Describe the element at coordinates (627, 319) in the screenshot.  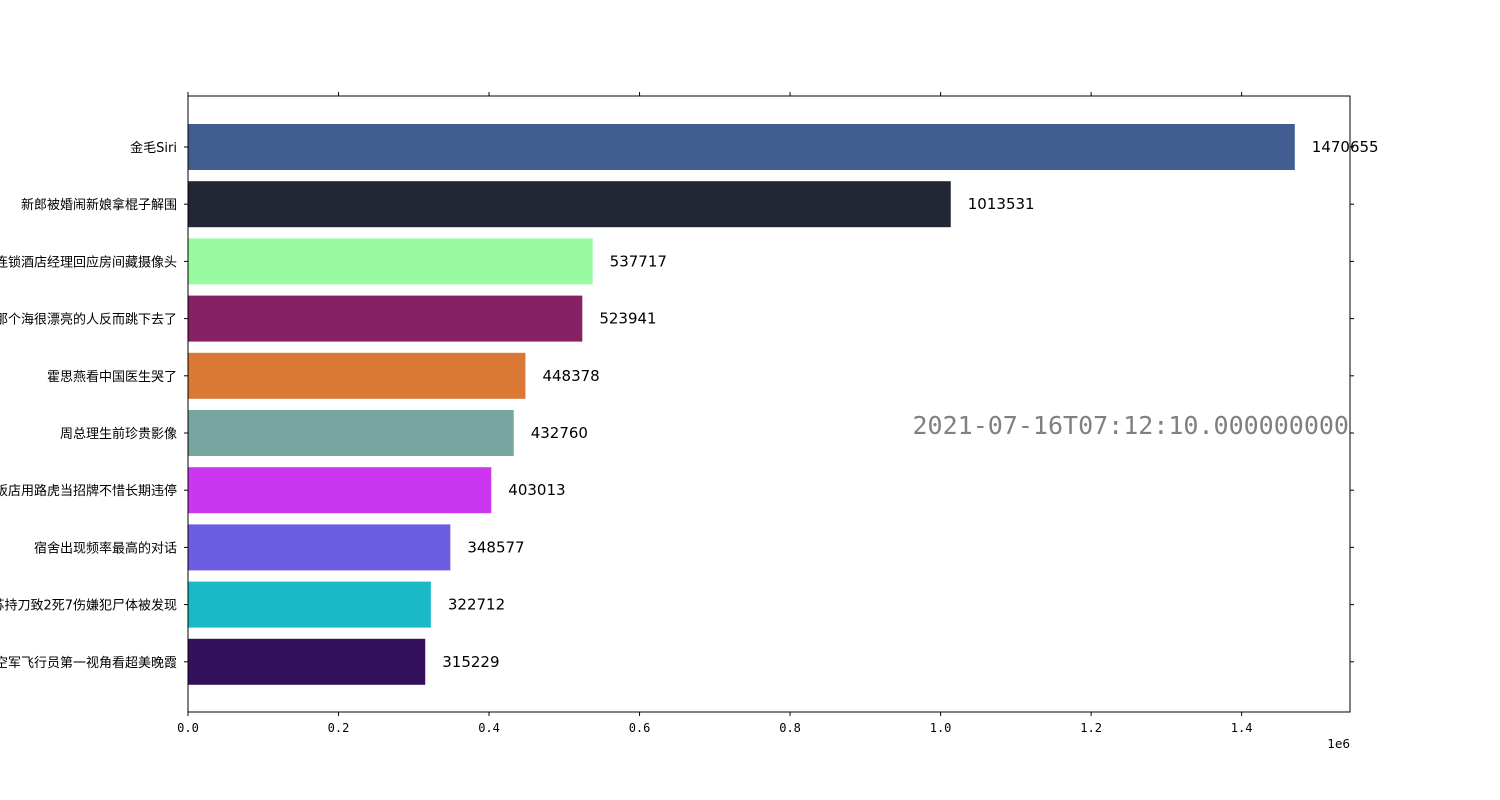
I see `value-label-4: 523941` at that location.